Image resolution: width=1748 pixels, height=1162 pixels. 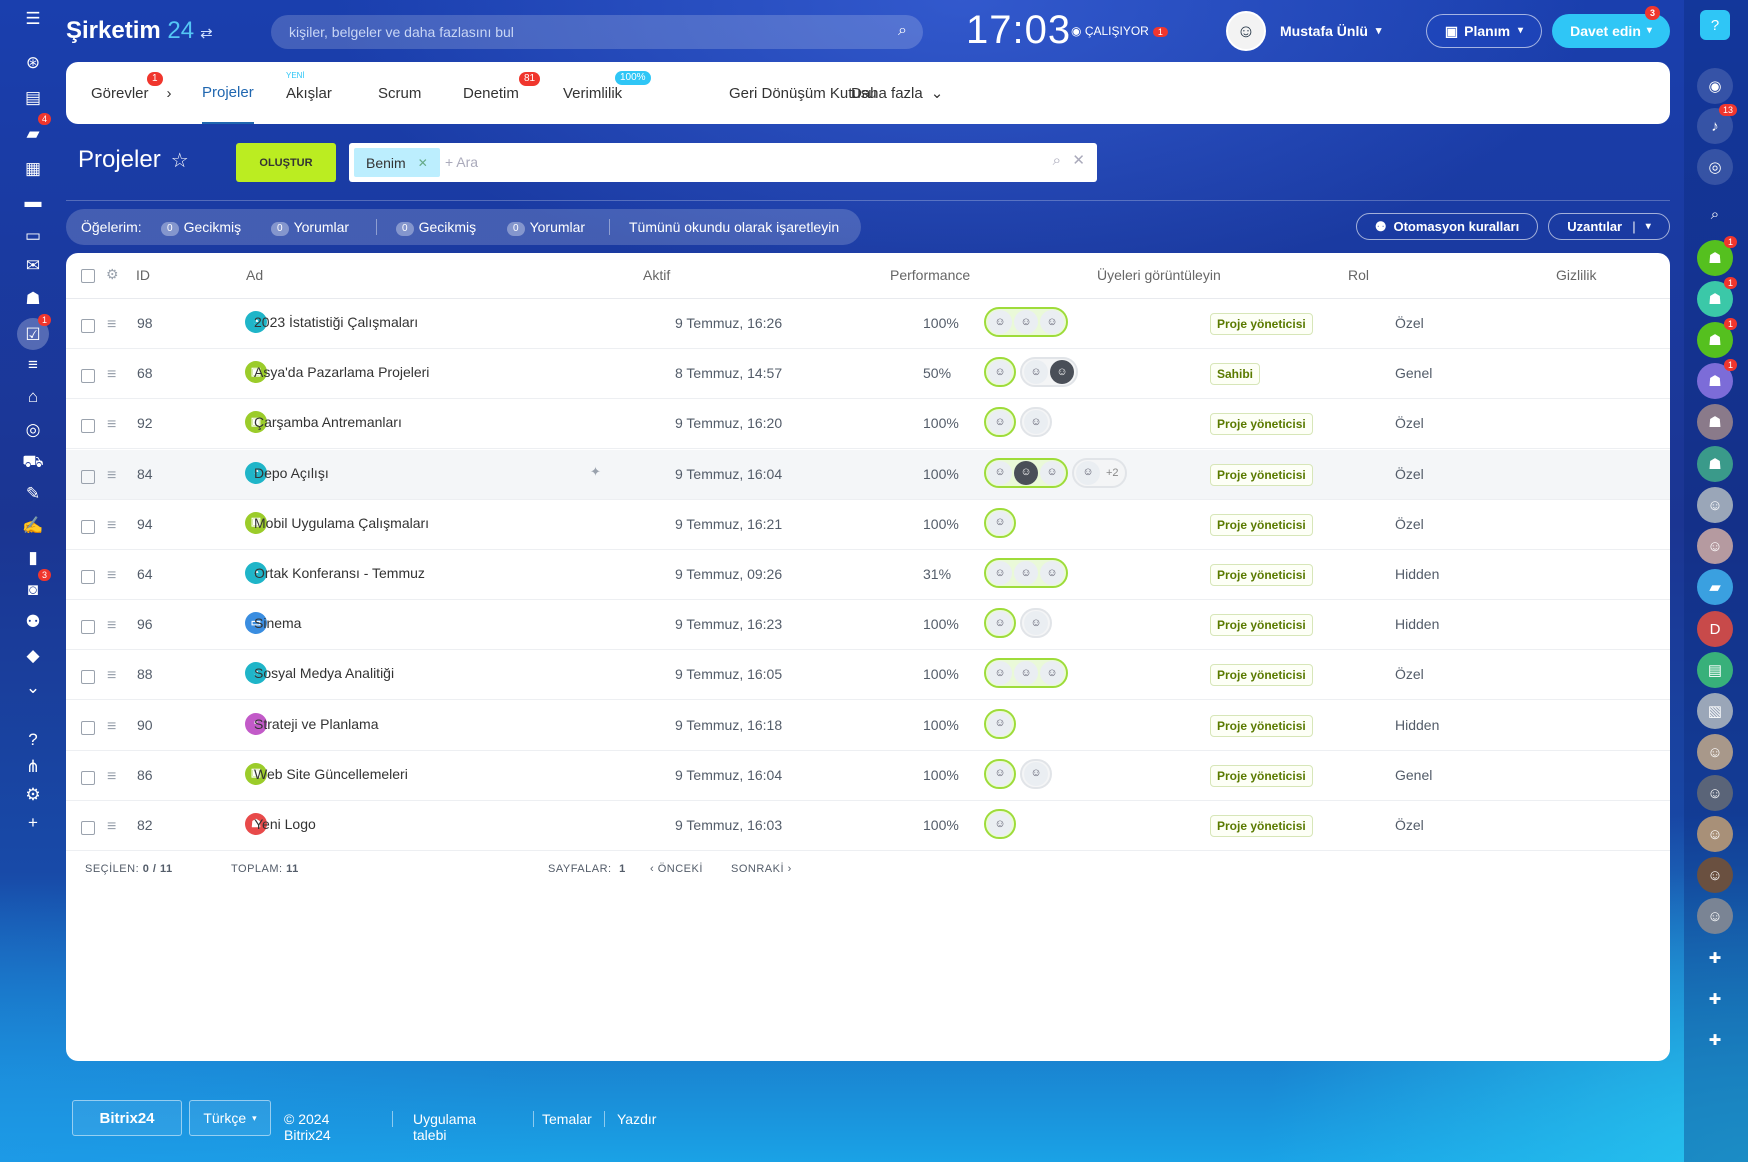 I want to click on automation-rules-button: ⚉ Otomasyon kuralları, so click(x=1447, y=226).